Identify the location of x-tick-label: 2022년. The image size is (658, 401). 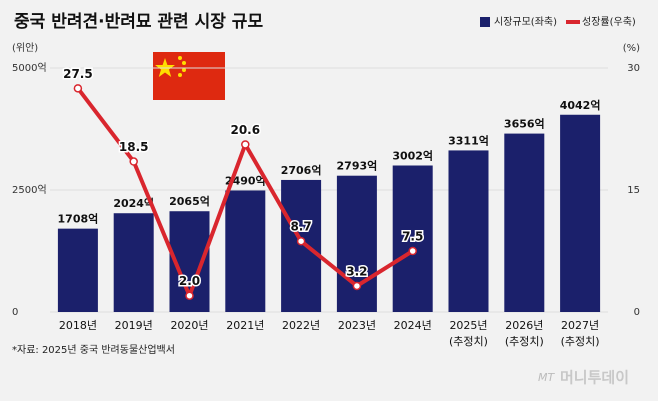
(301, 325).